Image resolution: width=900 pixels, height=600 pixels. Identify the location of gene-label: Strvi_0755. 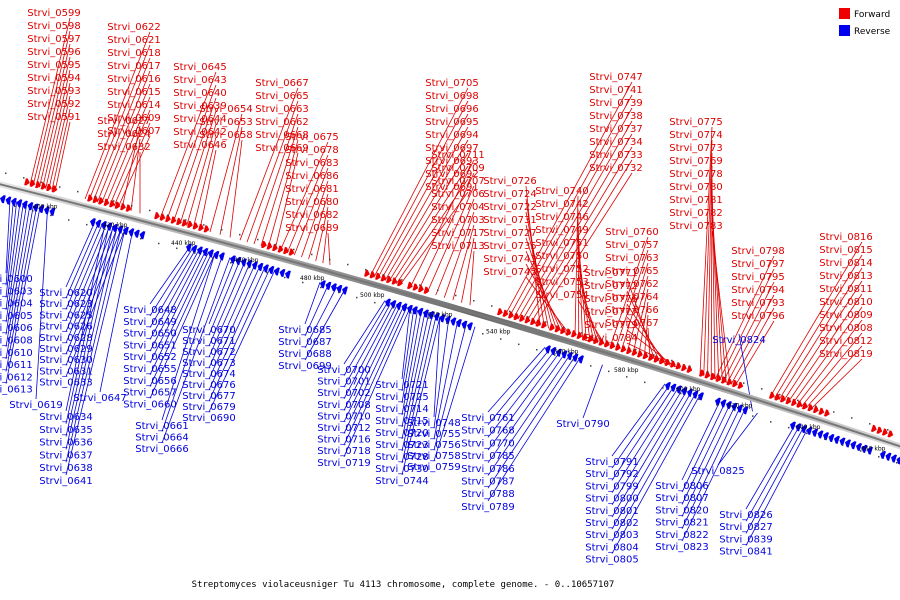
(434, 434).